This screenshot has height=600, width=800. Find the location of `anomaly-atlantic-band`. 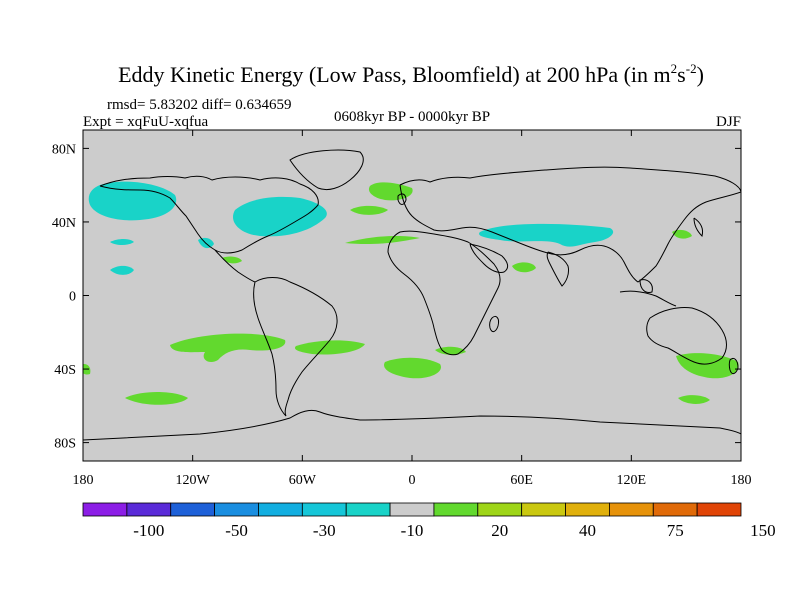

anomaly-atlantic-band is located at coordinates (382, 240).